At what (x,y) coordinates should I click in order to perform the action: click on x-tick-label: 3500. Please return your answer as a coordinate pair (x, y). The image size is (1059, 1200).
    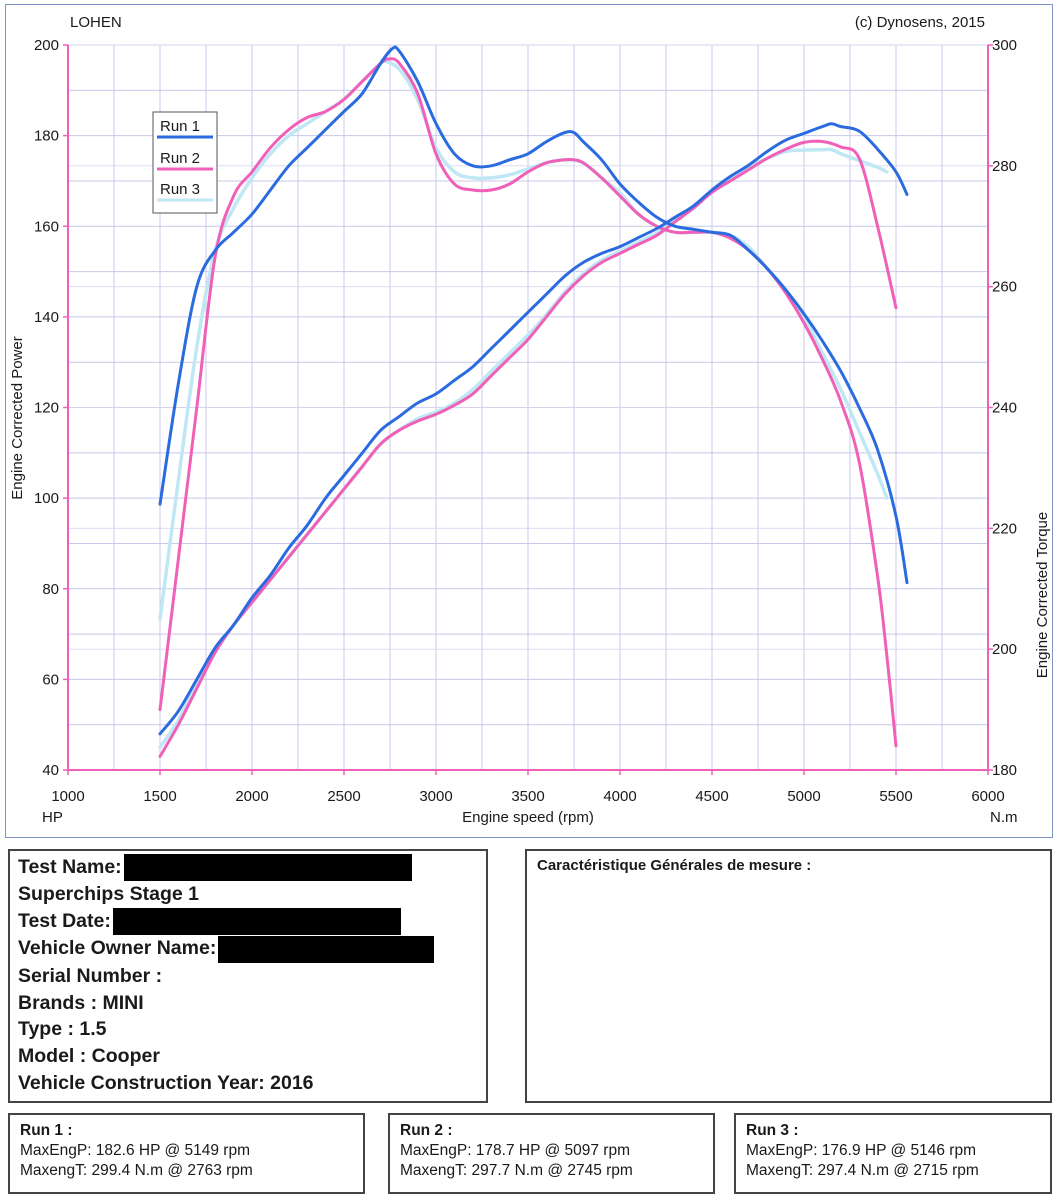
    Looking at the image, I should click on (527, 796).